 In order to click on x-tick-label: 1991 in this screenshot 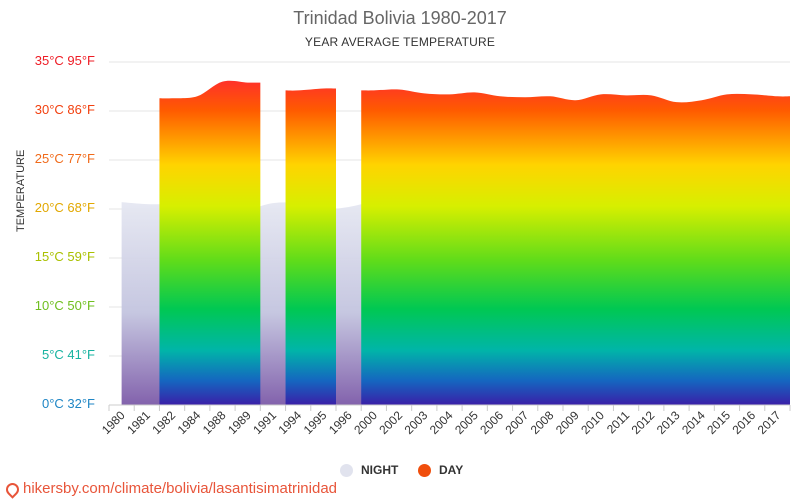, I will do `click(264, 422)`.